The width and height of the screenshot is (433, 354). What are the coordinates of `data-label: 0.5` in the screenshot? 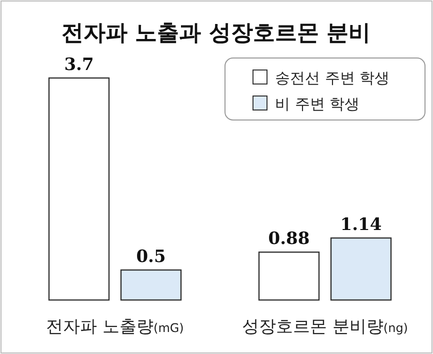 It's located at (151, 257).